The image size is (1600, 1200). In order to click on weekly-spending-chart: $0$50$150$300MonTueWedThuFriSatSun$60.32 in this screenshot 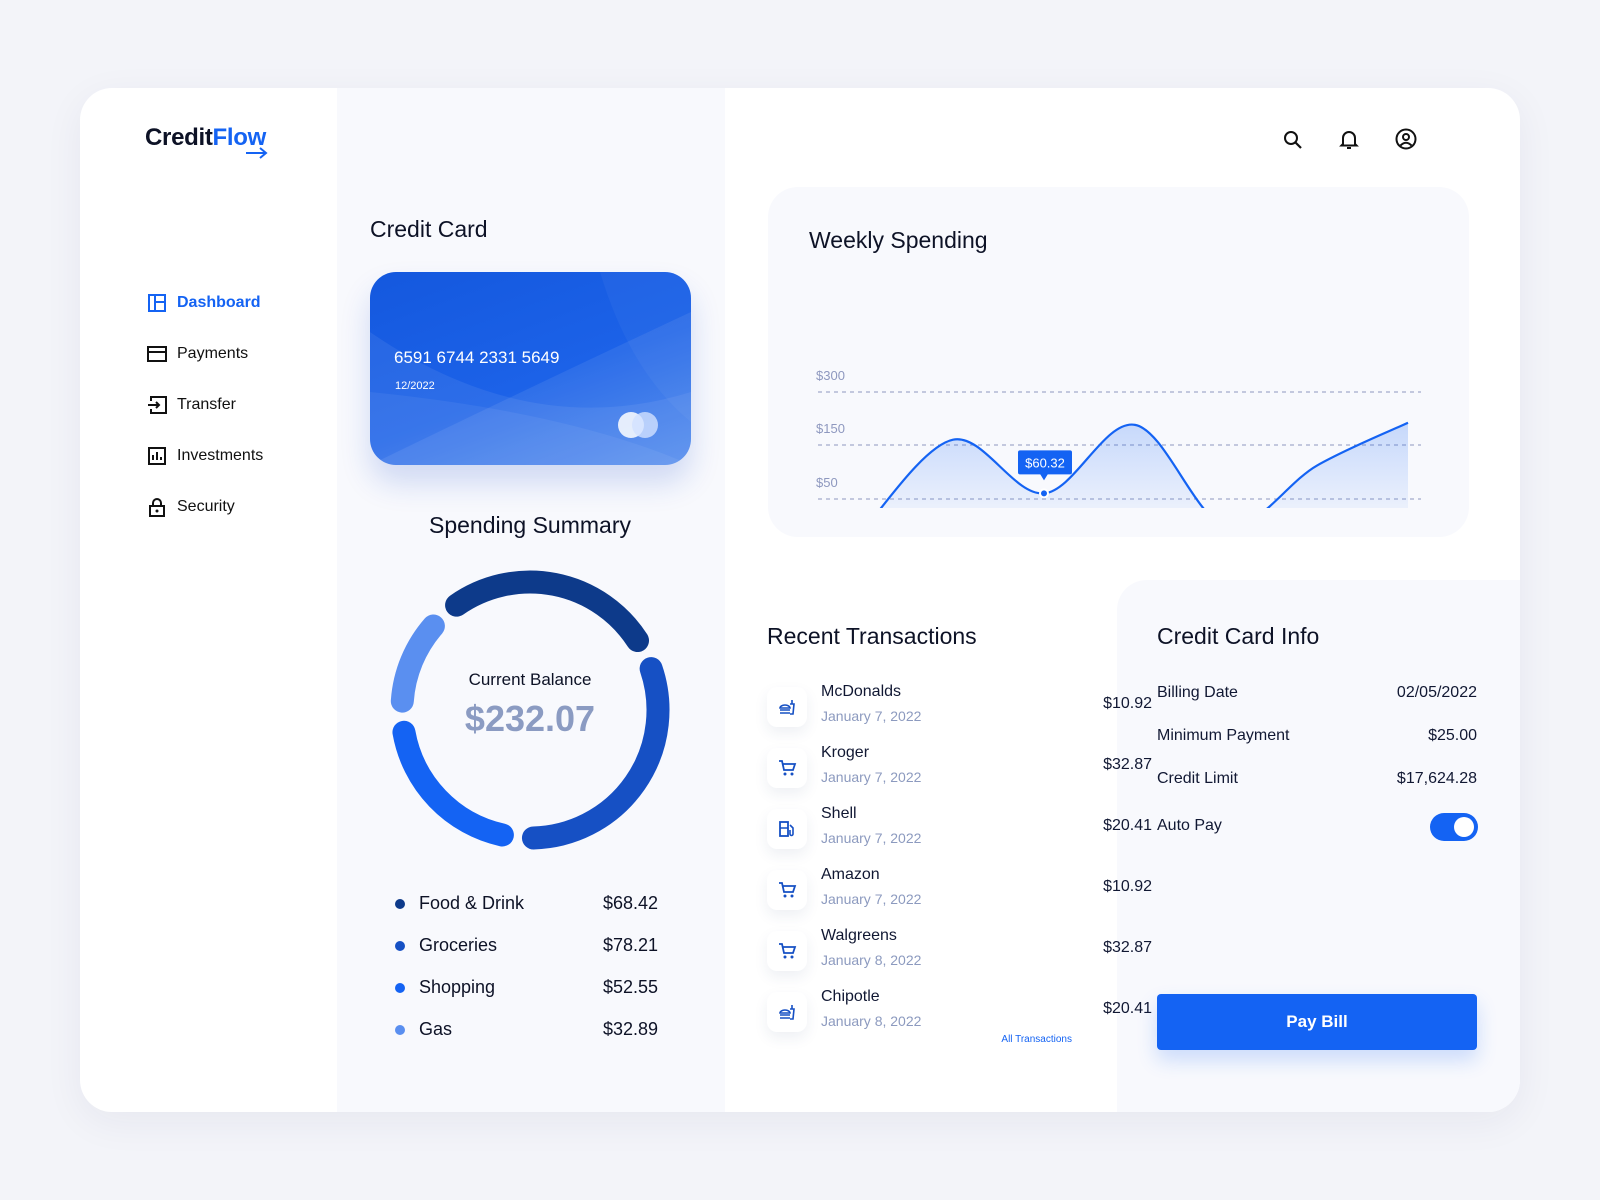, I will do `click(1118, 438)`.